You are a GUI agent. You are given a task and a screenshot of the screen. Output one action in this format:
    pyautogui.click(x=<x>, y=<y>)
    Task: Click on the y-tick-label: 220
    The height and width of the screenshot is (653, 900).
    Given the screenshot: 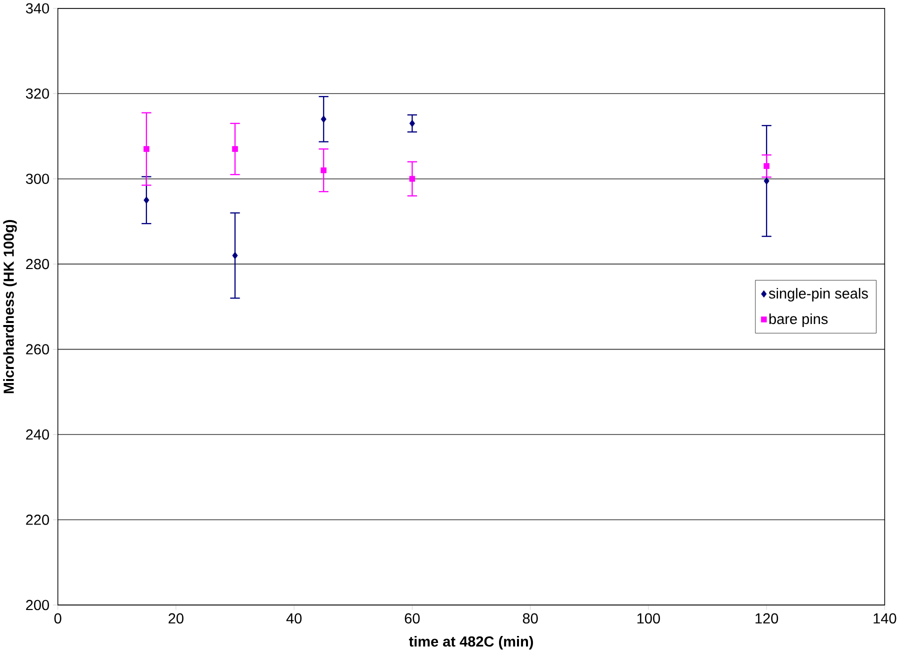 What is the action you would take?
    pyautogui.click(x=38, y=520)
    